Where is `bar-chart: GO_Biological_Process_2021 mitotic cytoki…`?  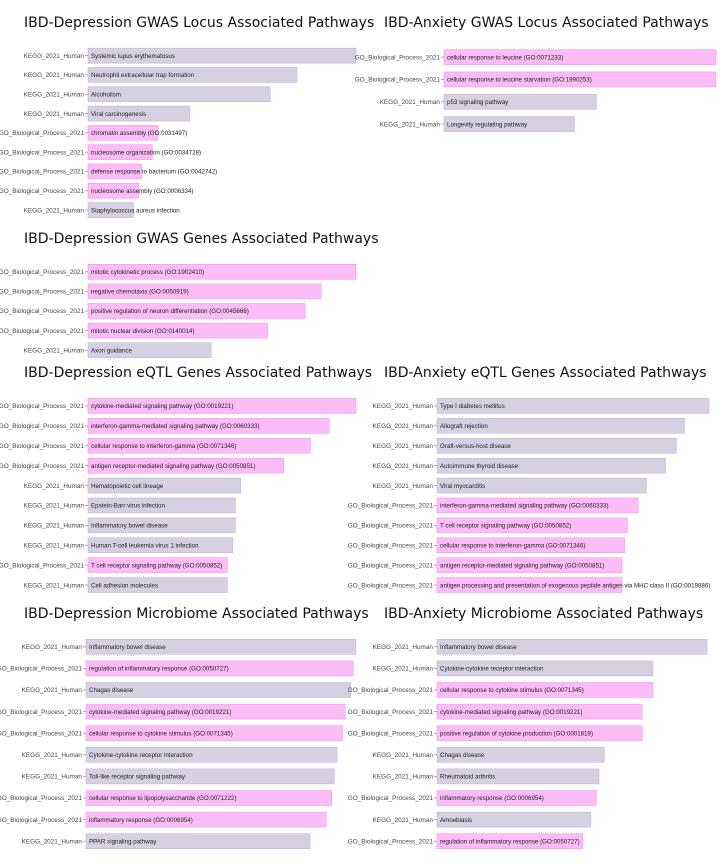 bar-chart: GO_Biological_Process_2021 mitotic cytoki… is located at coordinates (178, 311).